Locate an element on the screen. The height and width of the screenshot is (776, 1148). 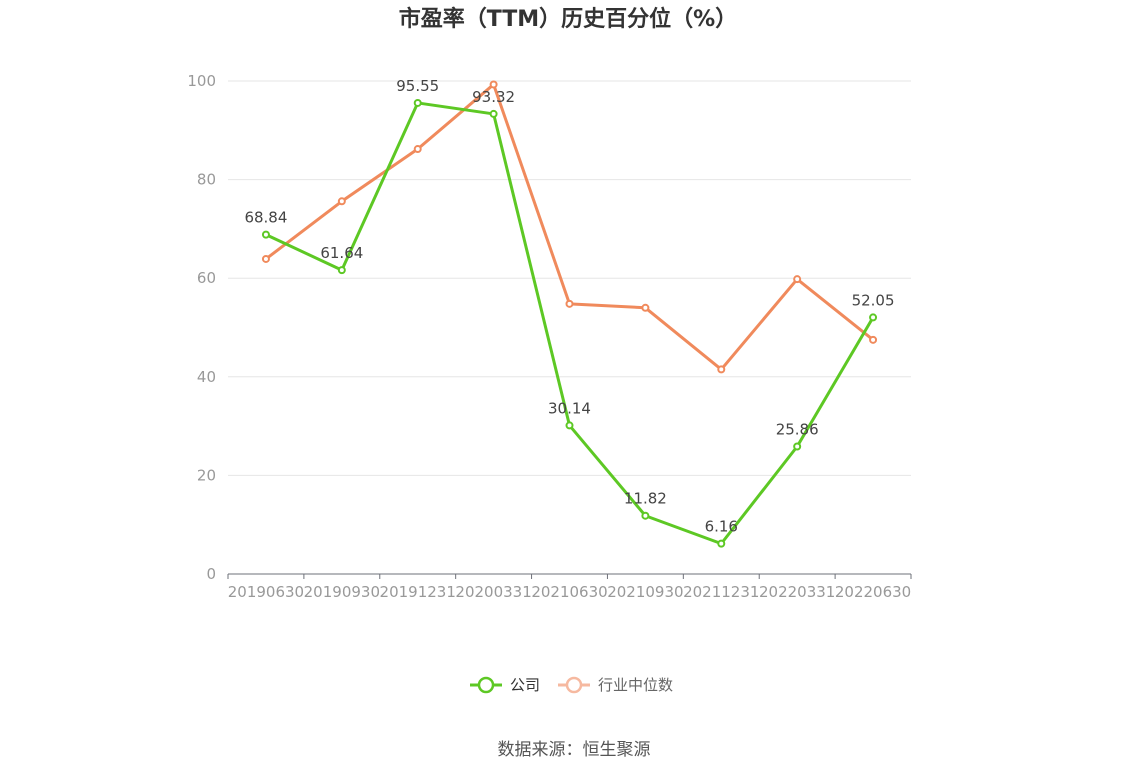
data-label: 52.05 is located at coordinates (873, 300).